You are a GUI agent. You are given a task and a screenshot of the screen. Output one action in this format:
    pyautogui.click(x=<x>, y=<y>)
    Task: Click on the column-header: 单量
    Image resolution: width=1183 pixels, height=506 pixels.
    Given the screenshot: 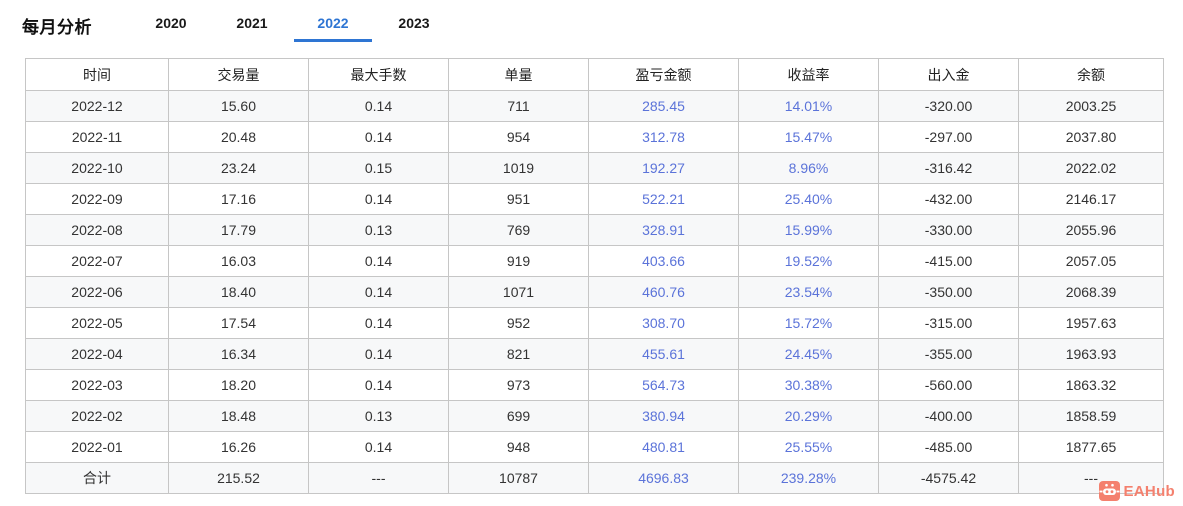 What is the action you would take?
    pyautogui.click(x=518, y=74)
    